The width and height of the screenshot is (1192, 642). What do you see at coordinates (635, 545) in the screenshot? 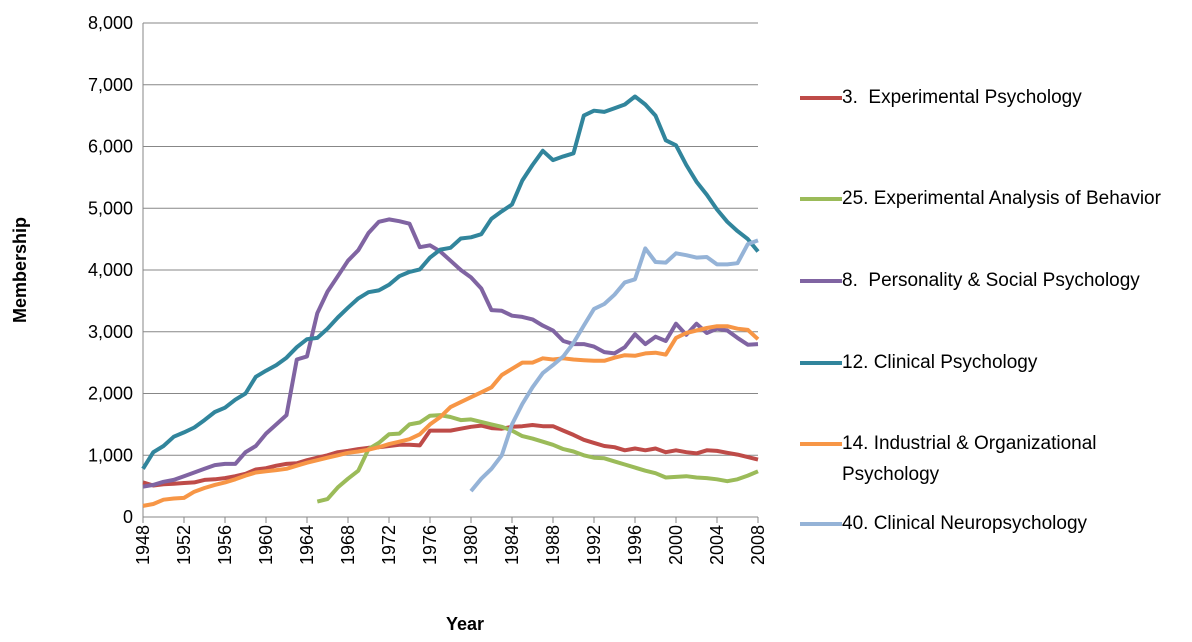
I see `x-tick-label: 1996` at bounding box center [635, 545].